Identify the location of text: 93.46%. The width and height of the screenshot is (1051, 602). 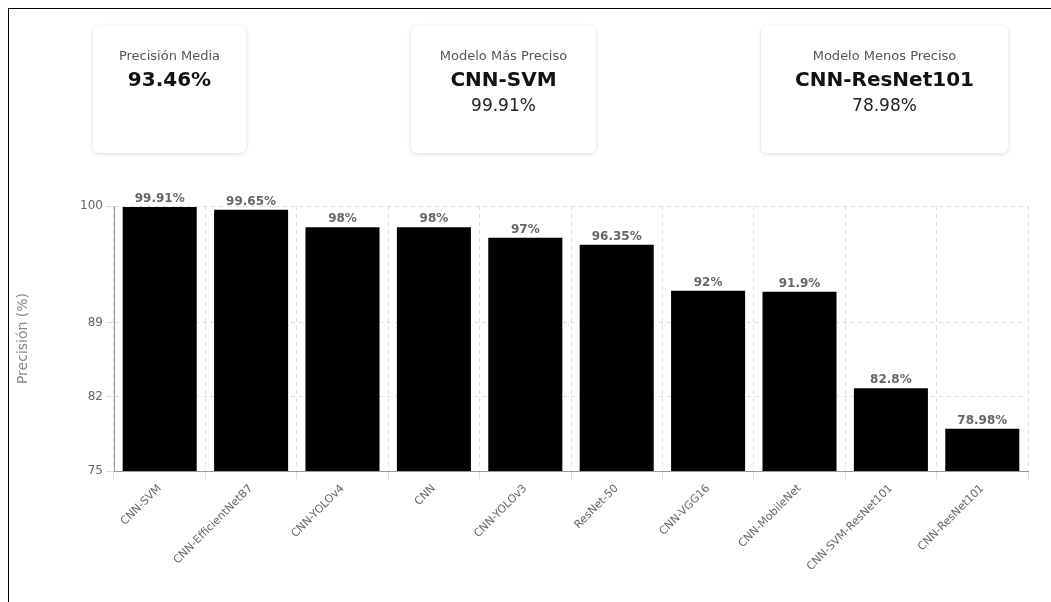
(169, 79).